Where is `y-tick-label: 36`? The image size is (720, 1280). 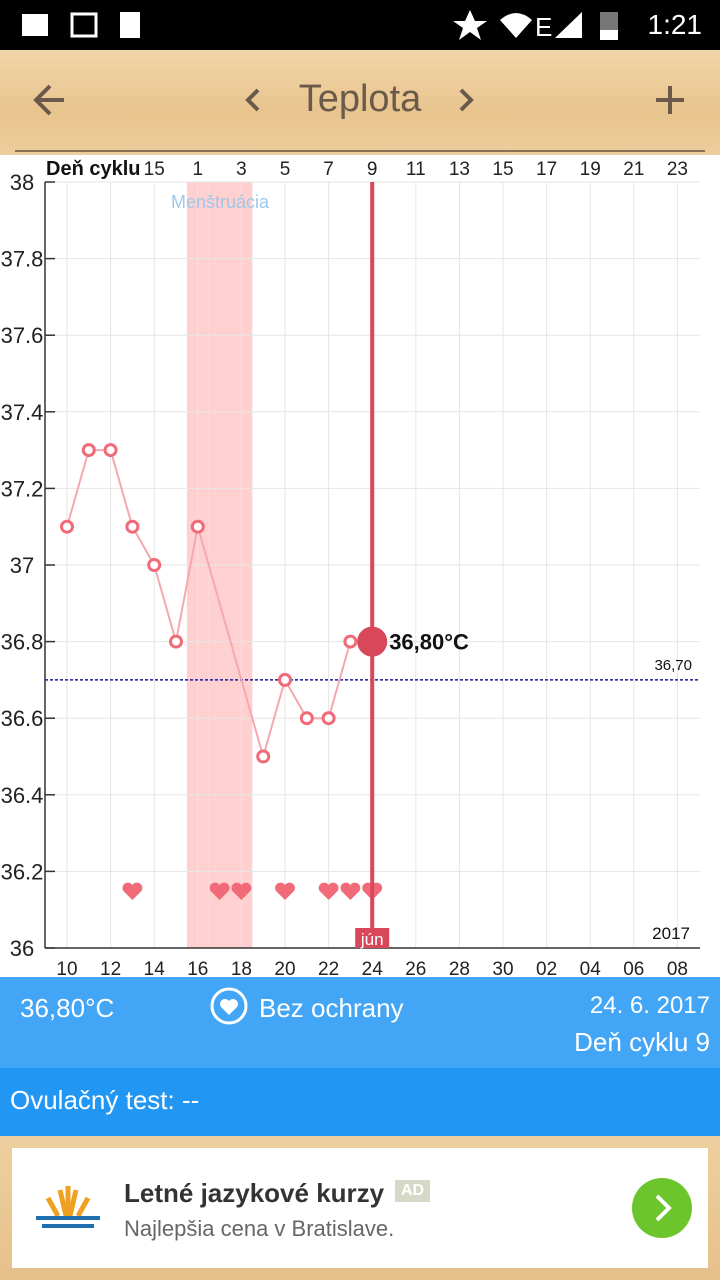 y-tick-label: 36 is located at coordinates (22, 948).